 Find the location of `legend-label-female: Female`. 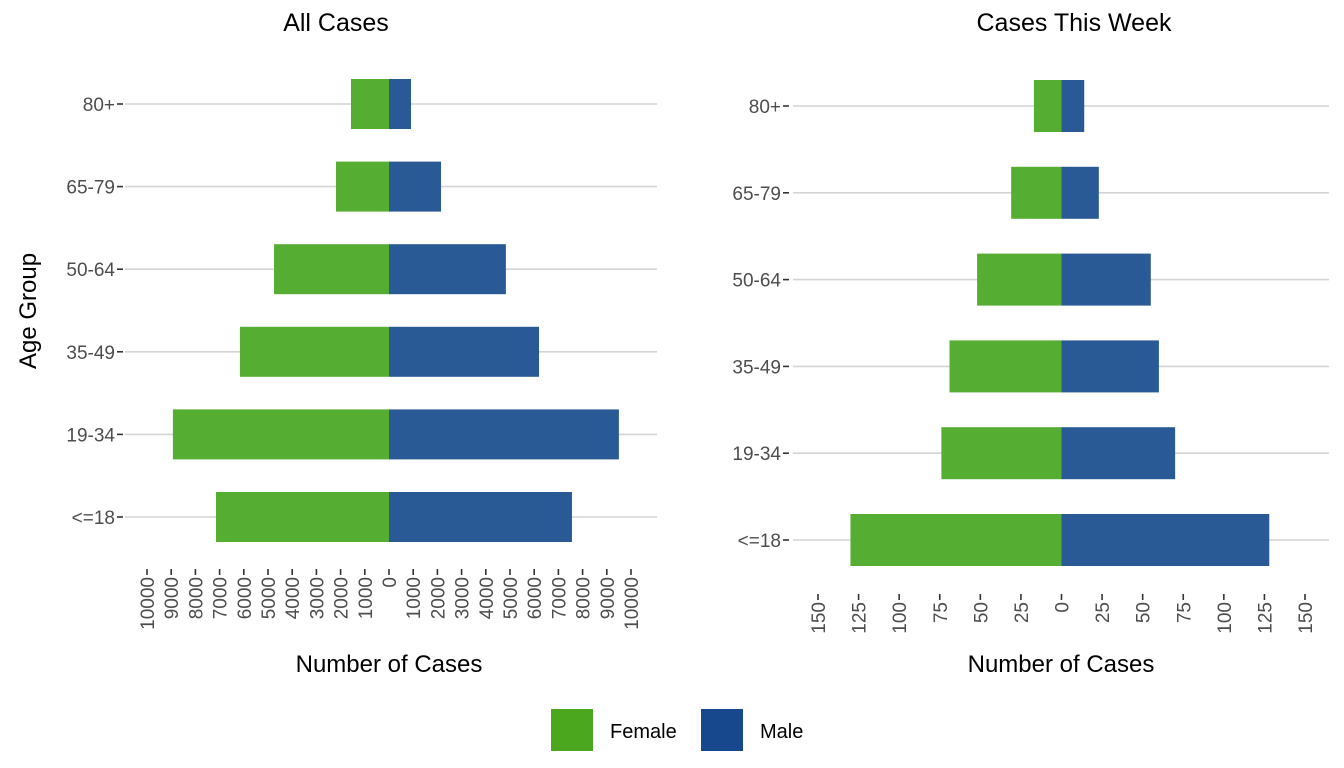

legend-label-female: Female is located at coordinates (643, 732).